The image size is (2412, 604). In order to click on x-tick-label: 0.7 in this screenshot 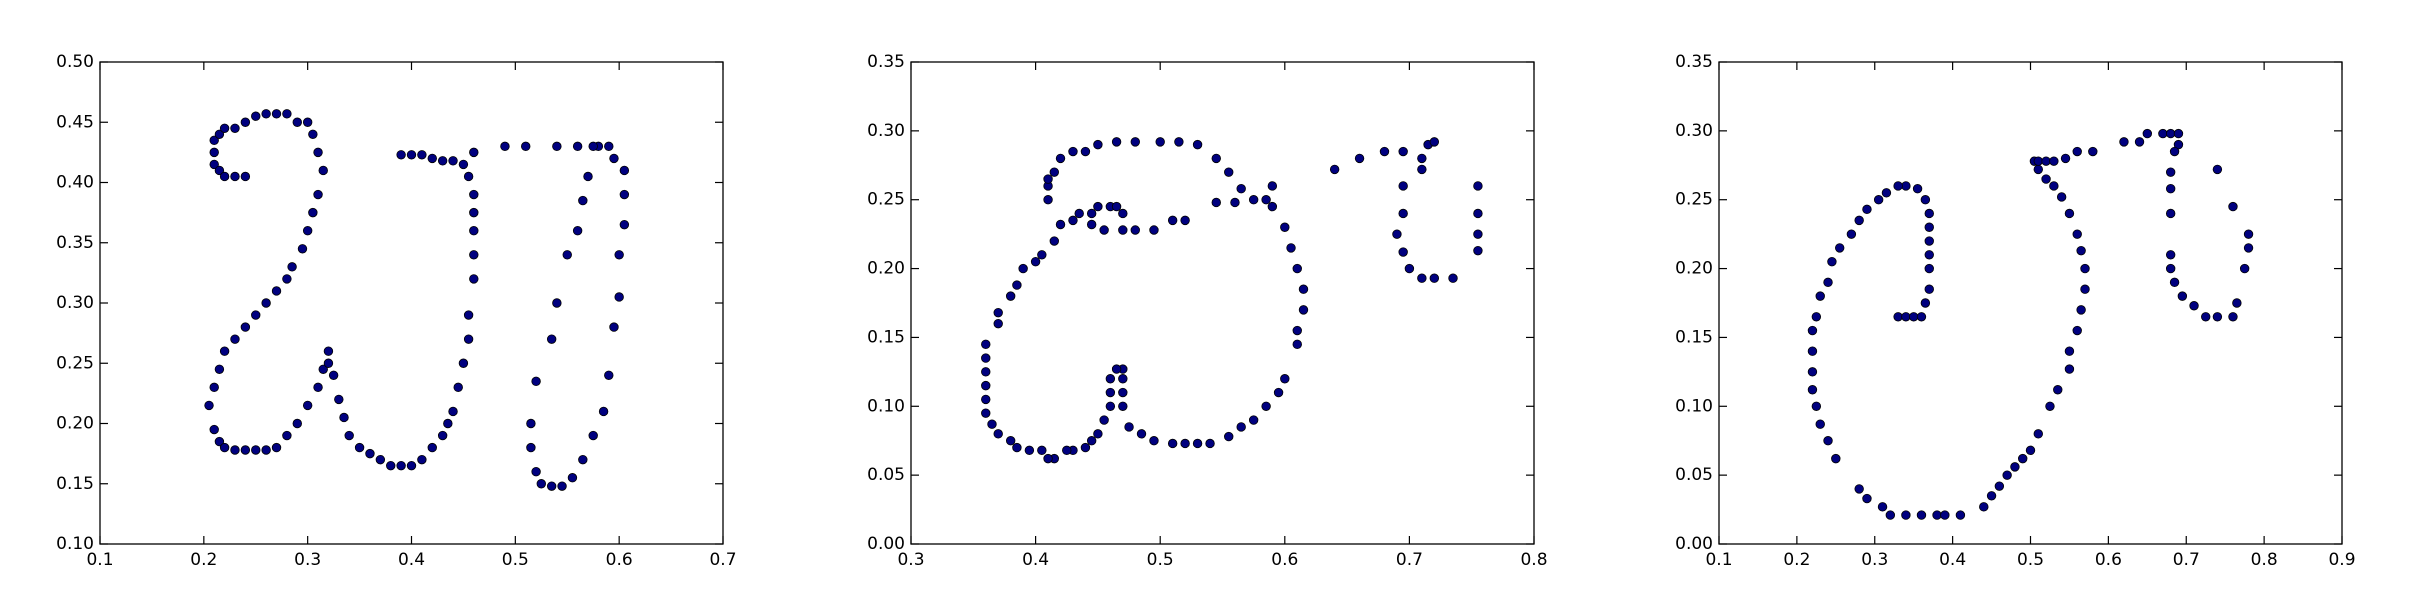, I will do `click(722, 560)`.